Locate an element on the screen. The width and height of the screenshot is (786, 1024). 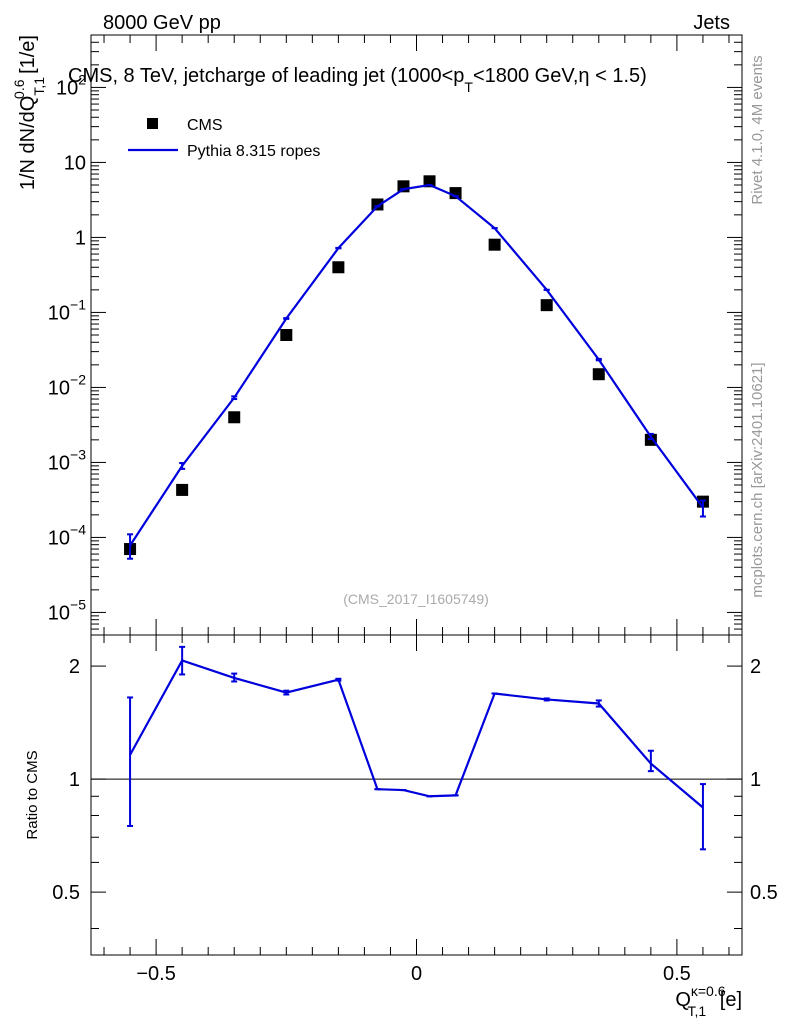
x-axis-label: Qκ=0.6 T,1 [e] is located at coordinates (708, 1001).